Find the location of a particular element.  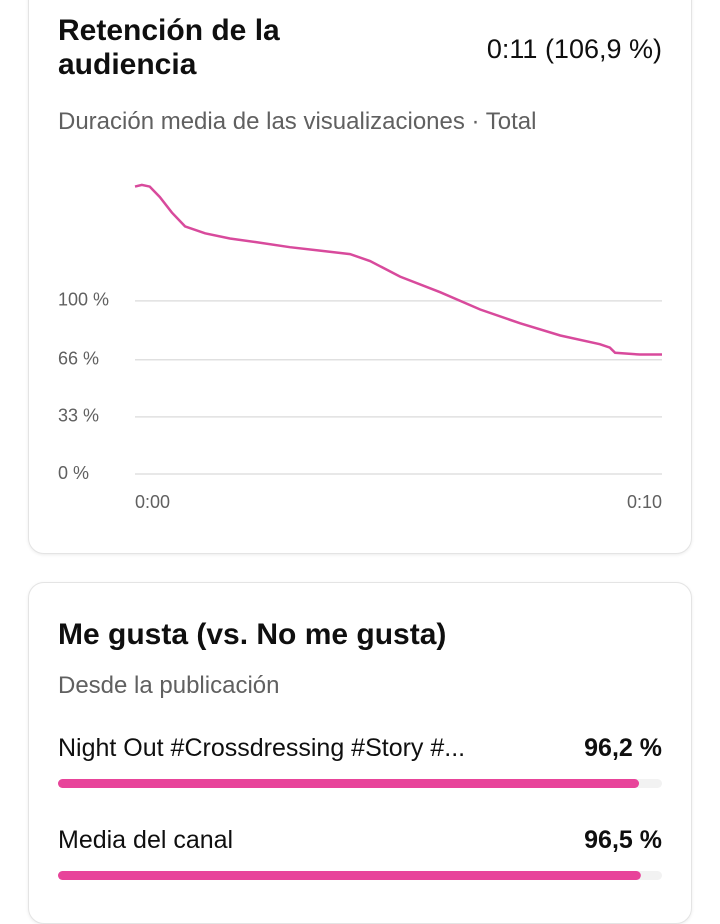

y-tick-label: 0 % is located at coordinates (73, 473).